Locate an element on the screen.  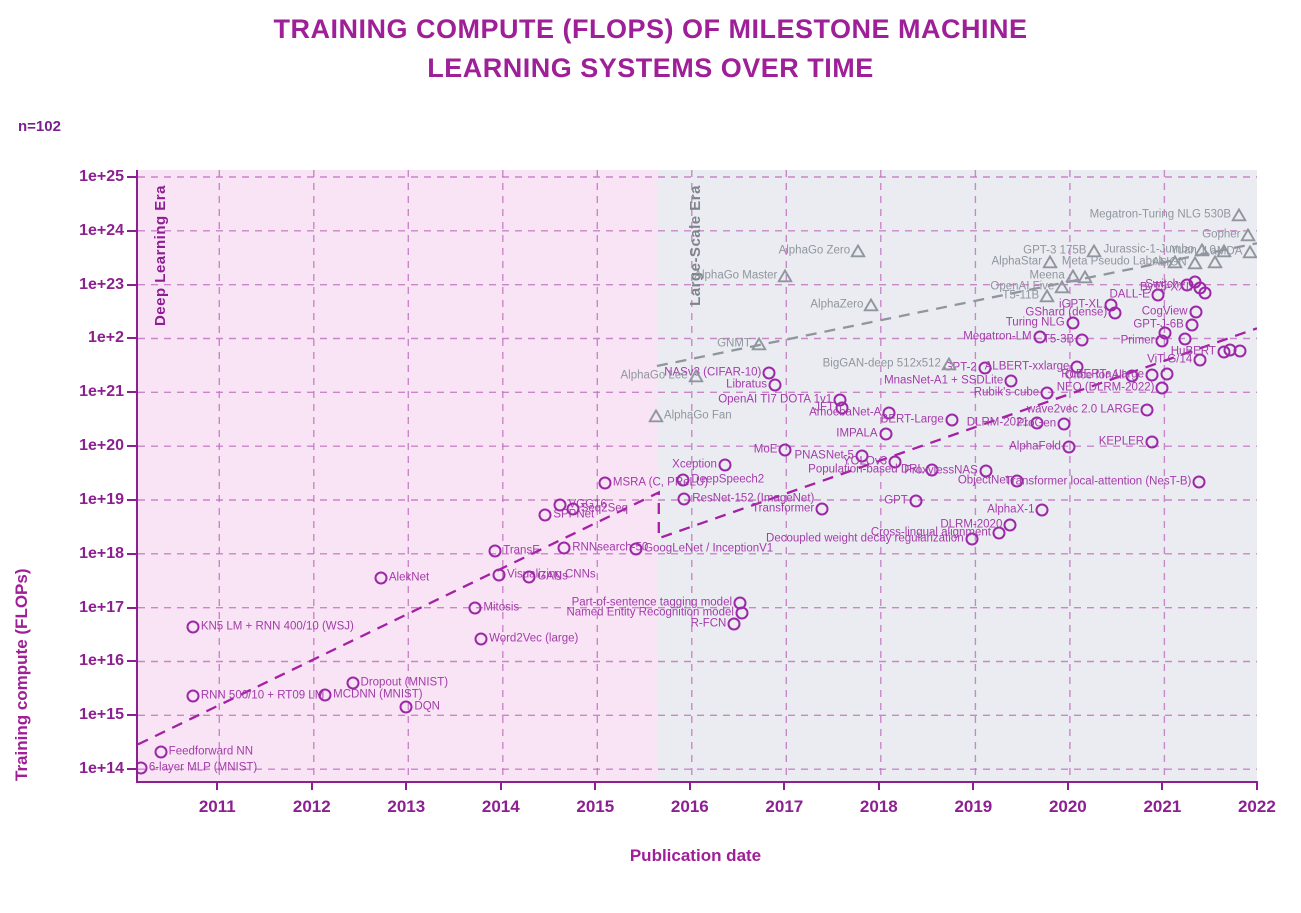
proxylessnas-point is located at coordinates (986, 471).